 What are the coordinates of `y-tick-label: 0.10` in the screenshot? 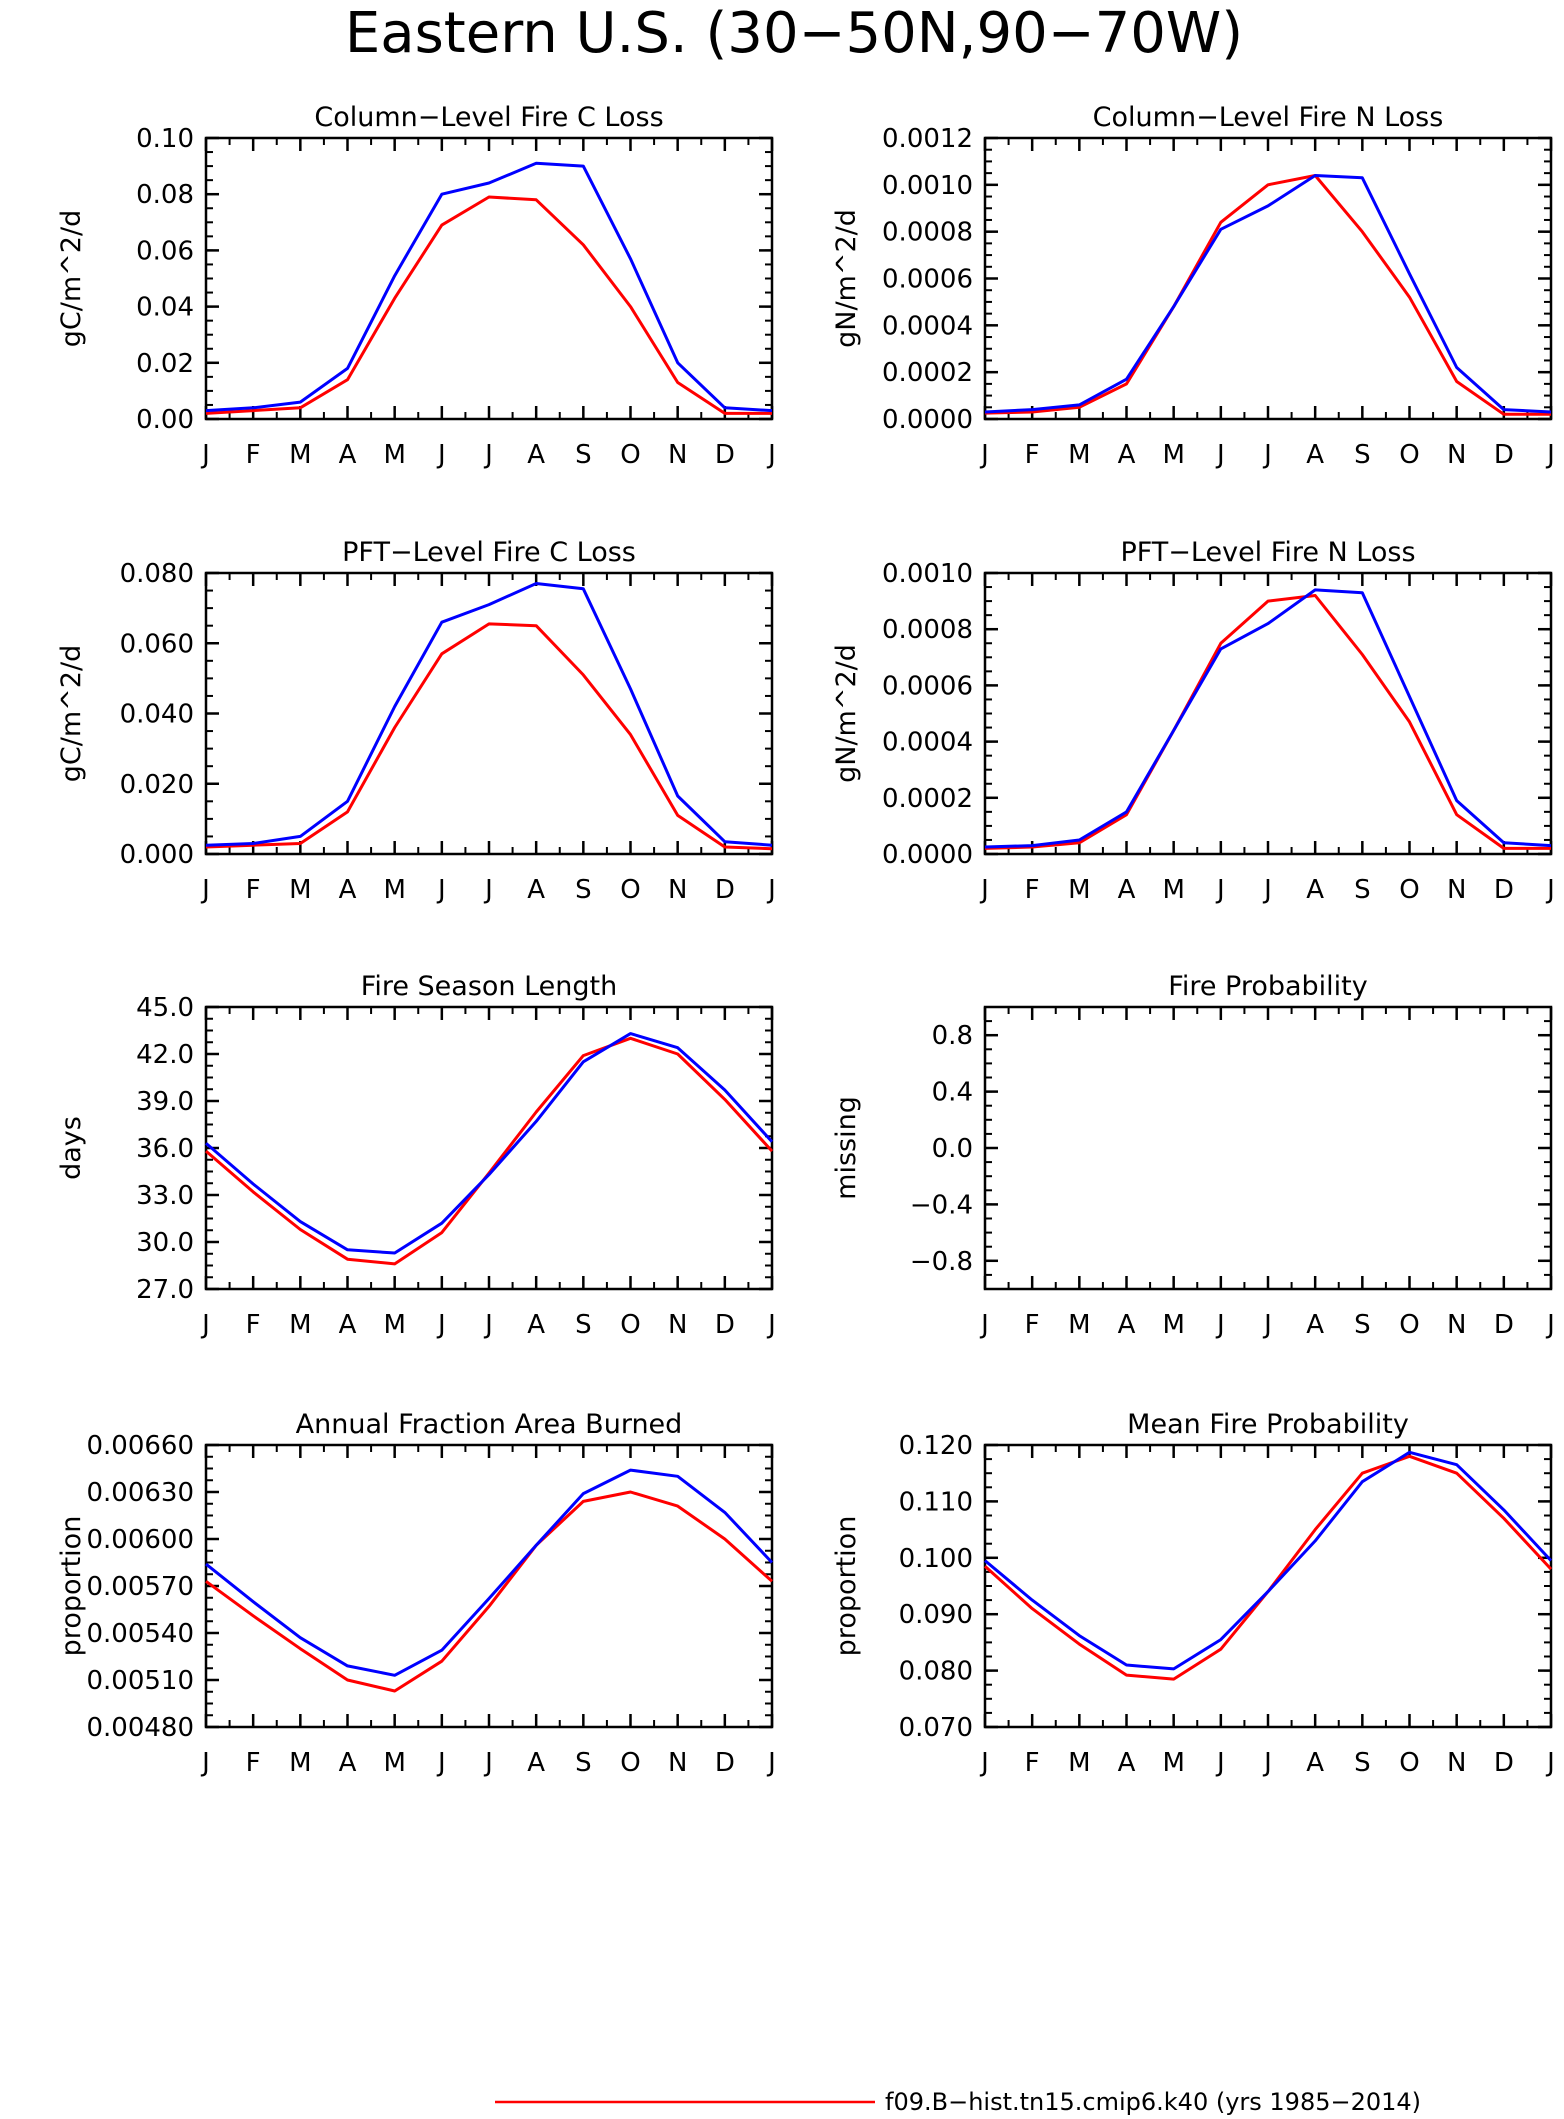 It's located at (165, 139).